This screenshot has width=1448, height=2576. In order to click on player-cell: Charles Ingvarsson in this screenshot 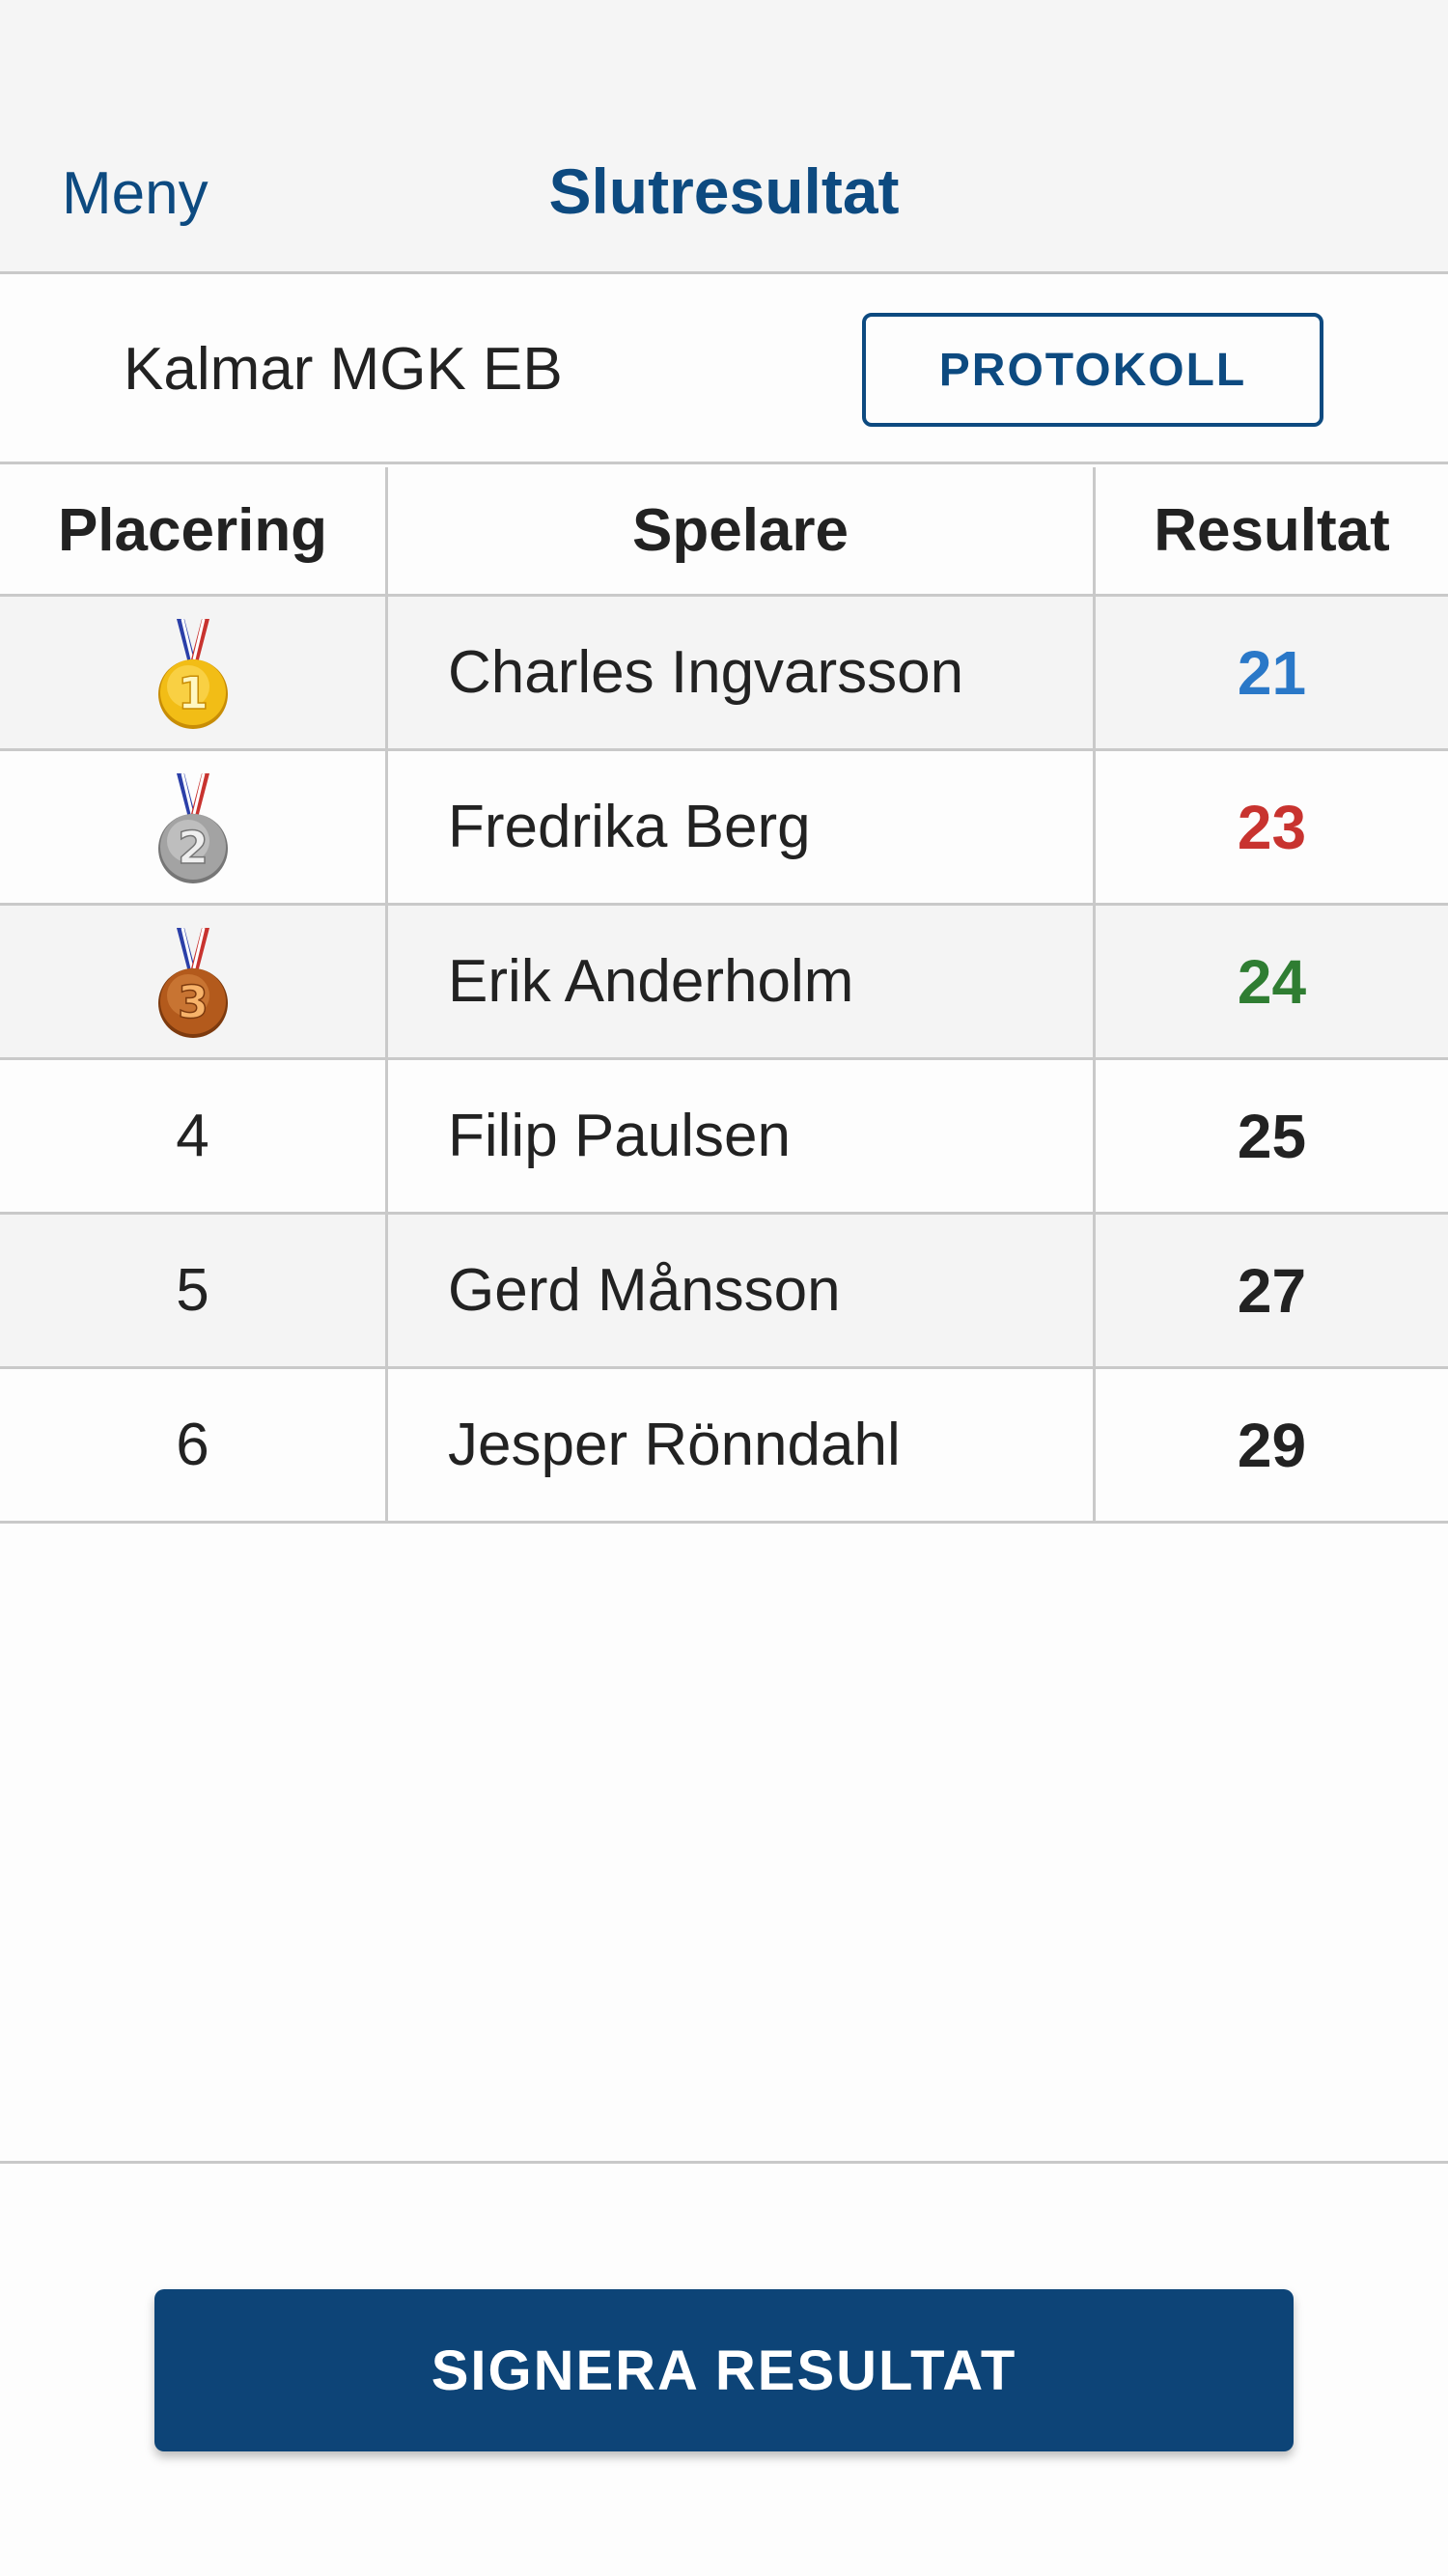, I will do `click(742, 673)`.